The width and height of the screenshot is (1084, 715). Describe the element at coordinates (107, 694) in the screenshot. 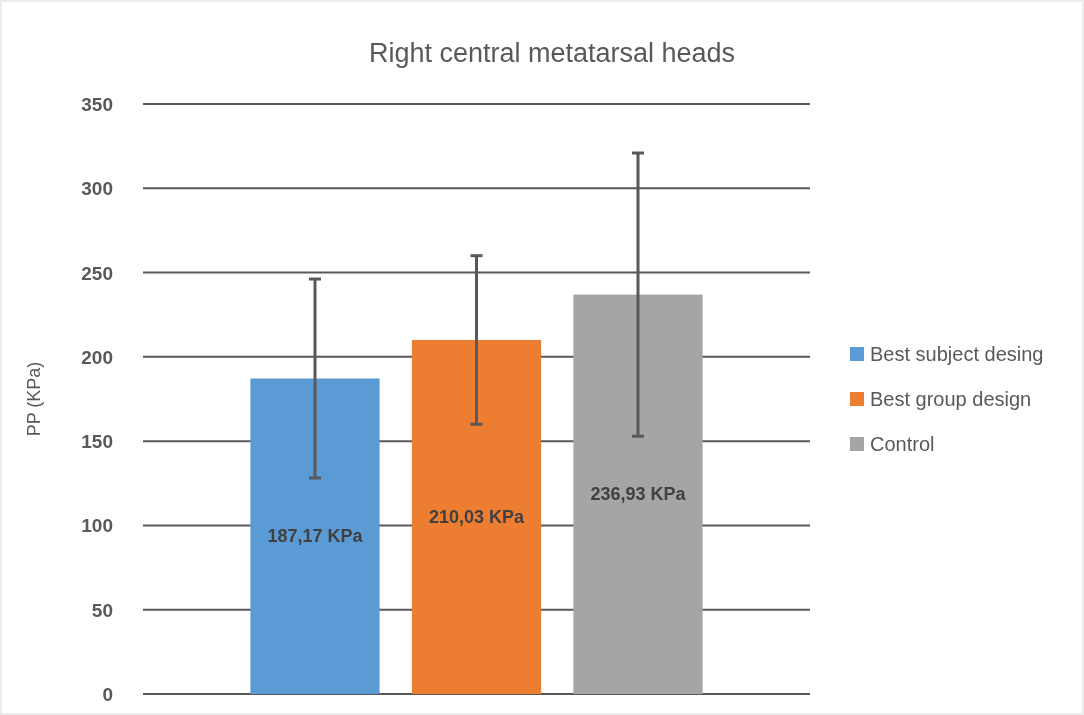

I see `y-tick-label: 0` at that location.